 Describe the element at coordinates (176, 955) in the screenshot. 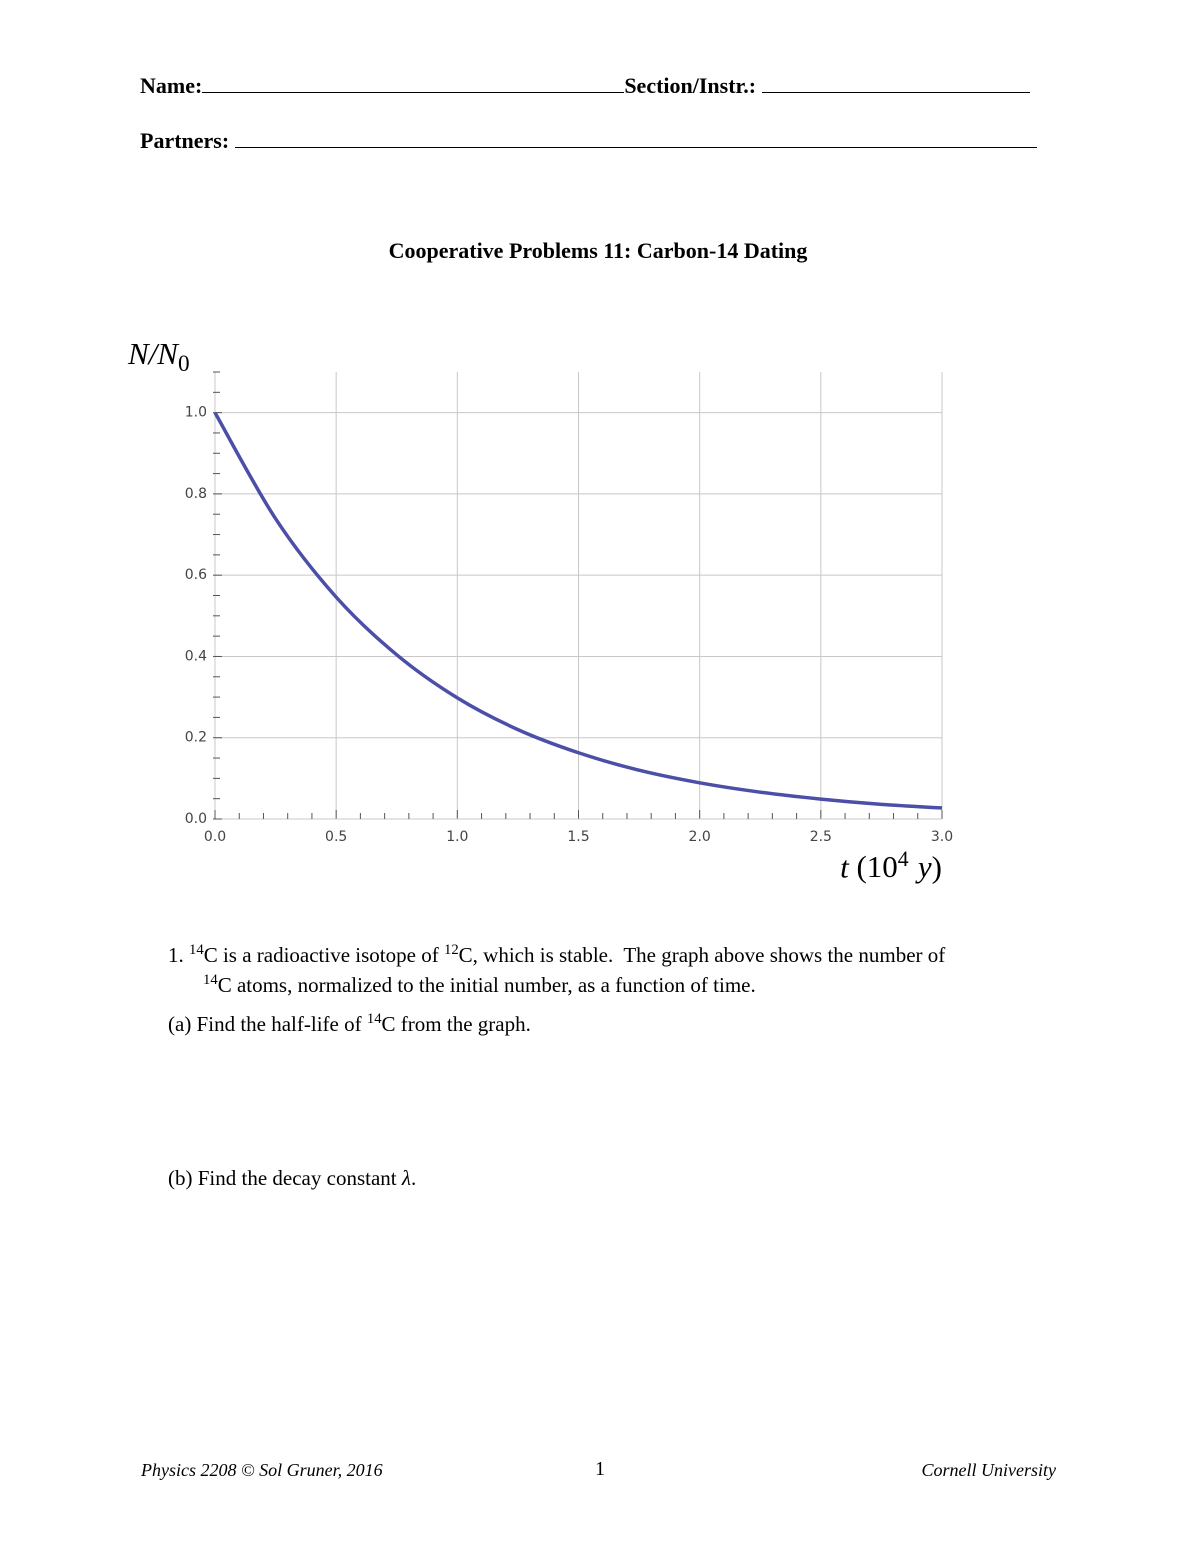

I see `problem-number: 1.` at that location.